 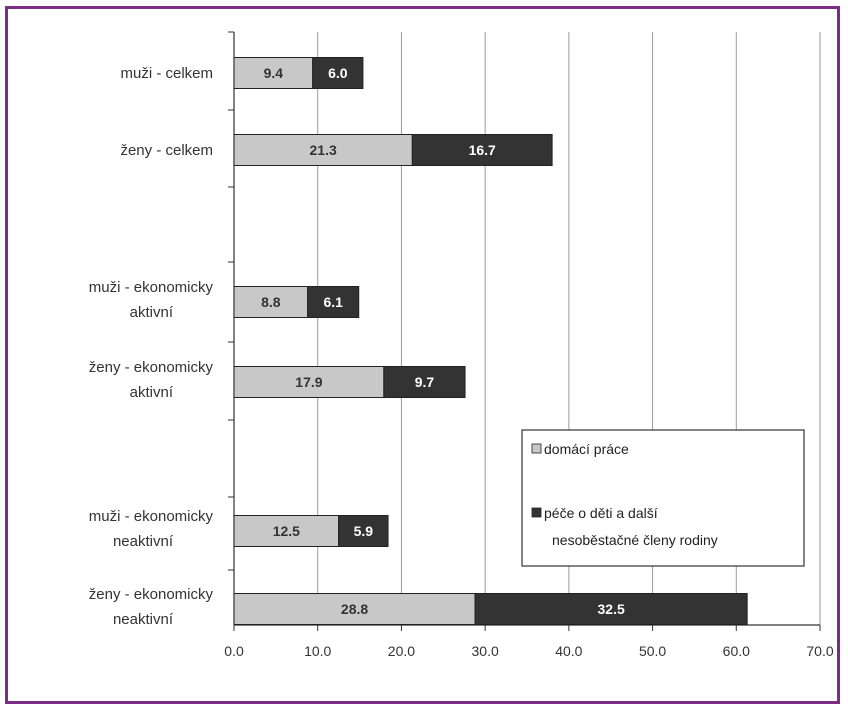 I want to click on x-tick-label: 0.0, so click(x=234, y=651).